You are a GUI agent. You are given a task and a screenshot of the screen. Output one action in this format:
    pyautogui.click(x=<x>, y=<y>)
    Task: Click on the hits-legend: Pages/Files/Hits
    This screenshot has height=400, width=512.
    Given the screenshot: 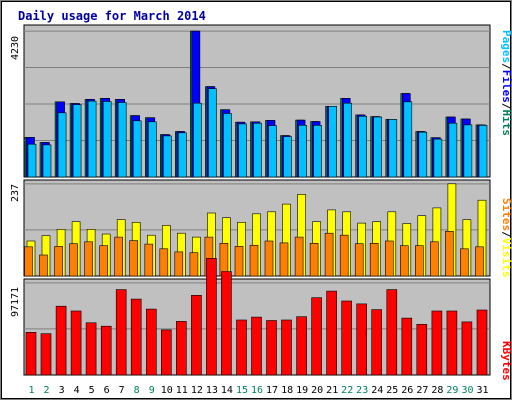 What is the action you would take?
    pyautogui.click(x=506, y=83)
    